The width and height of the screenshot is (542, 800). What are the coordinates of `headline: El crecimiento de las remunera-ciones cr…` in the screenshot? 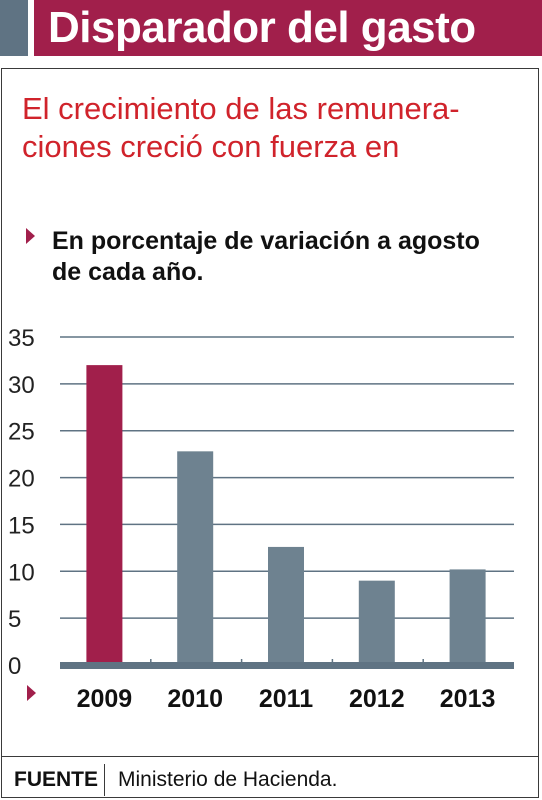 It's located at (241, 127).